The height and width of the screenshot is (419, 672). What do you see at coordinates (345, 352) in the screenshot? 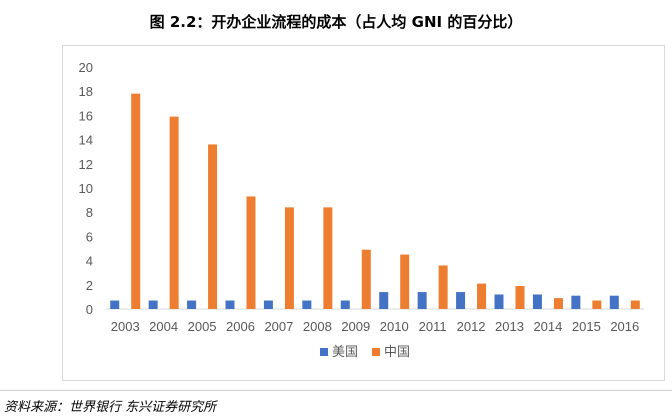
I see `legend-label: 美国` at bounding box center [345, 352].